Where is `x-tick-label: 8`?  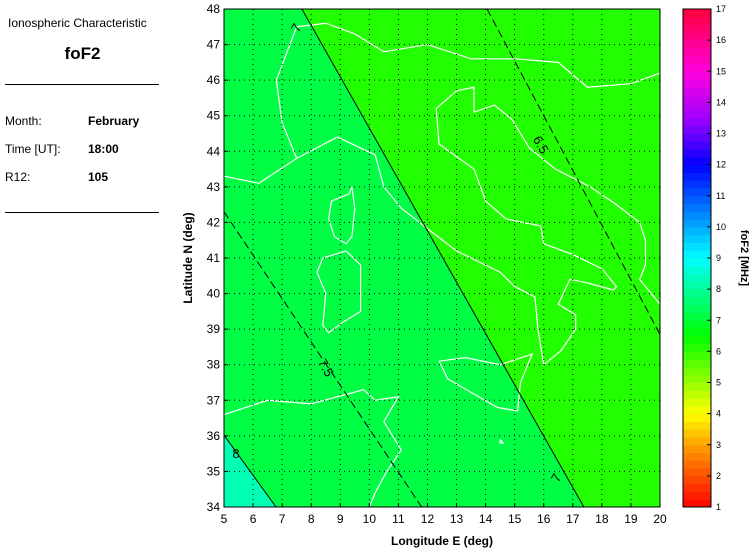
x-tick-label: 8 is located at coordinates (311, 519).